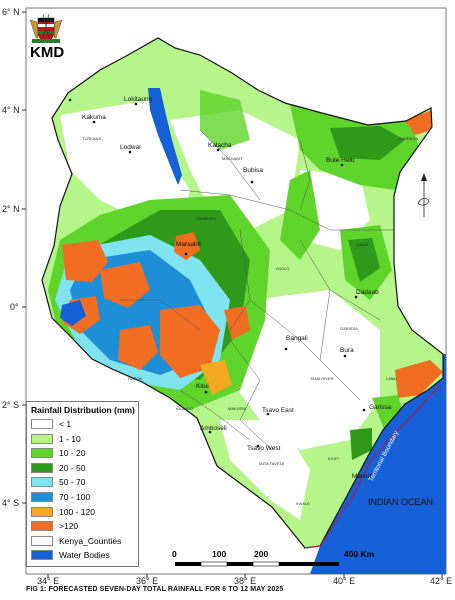  I want to click on indian-ocean-label: INDIAN OCEAN, so click(400, 502).